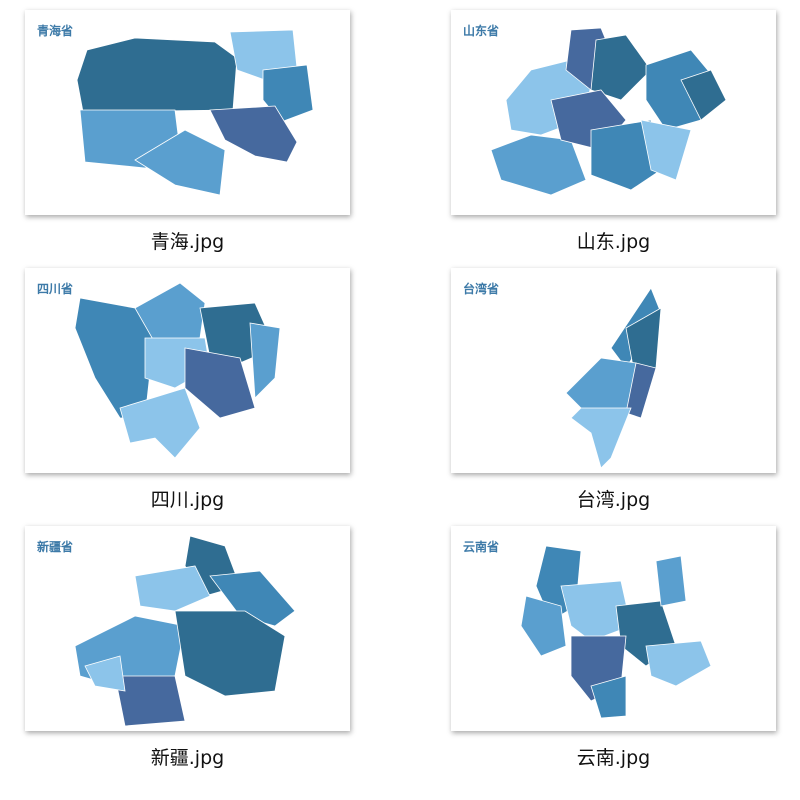 The width and height of the screenshot is (800, 800). I want to click on file-name: 青海.jpg, so click(187, 242).